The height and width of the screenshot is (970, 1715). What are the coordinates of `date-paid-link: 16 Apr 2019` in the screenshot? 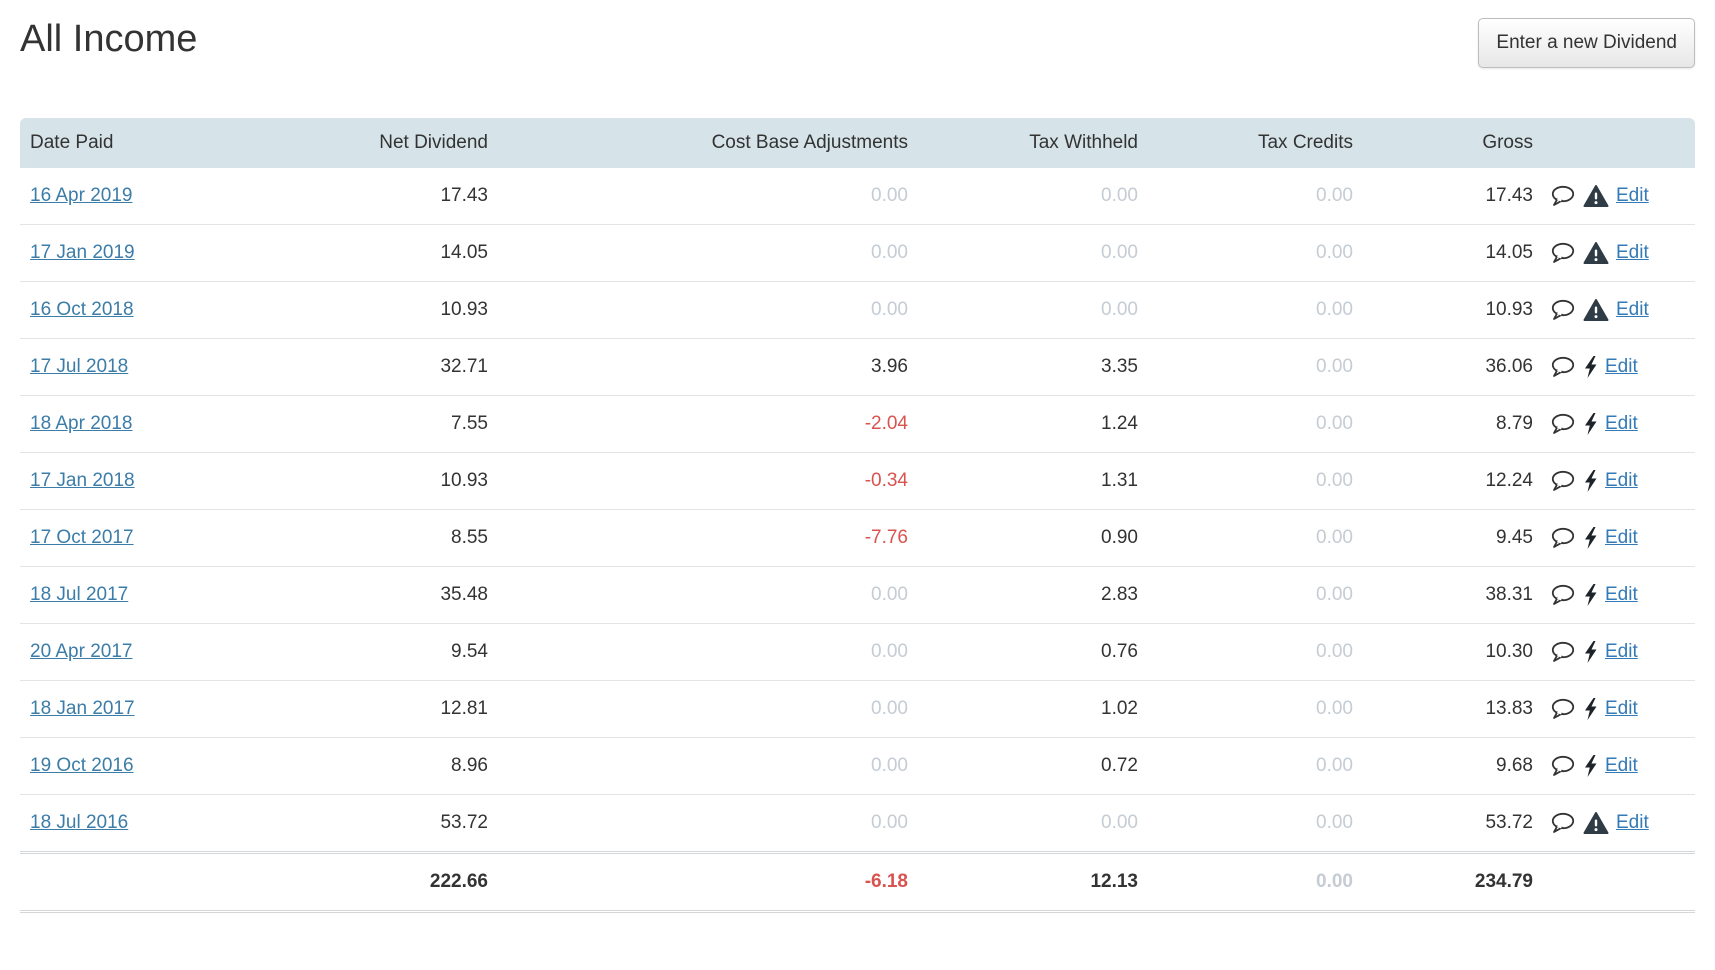 It's located at (81, 195).